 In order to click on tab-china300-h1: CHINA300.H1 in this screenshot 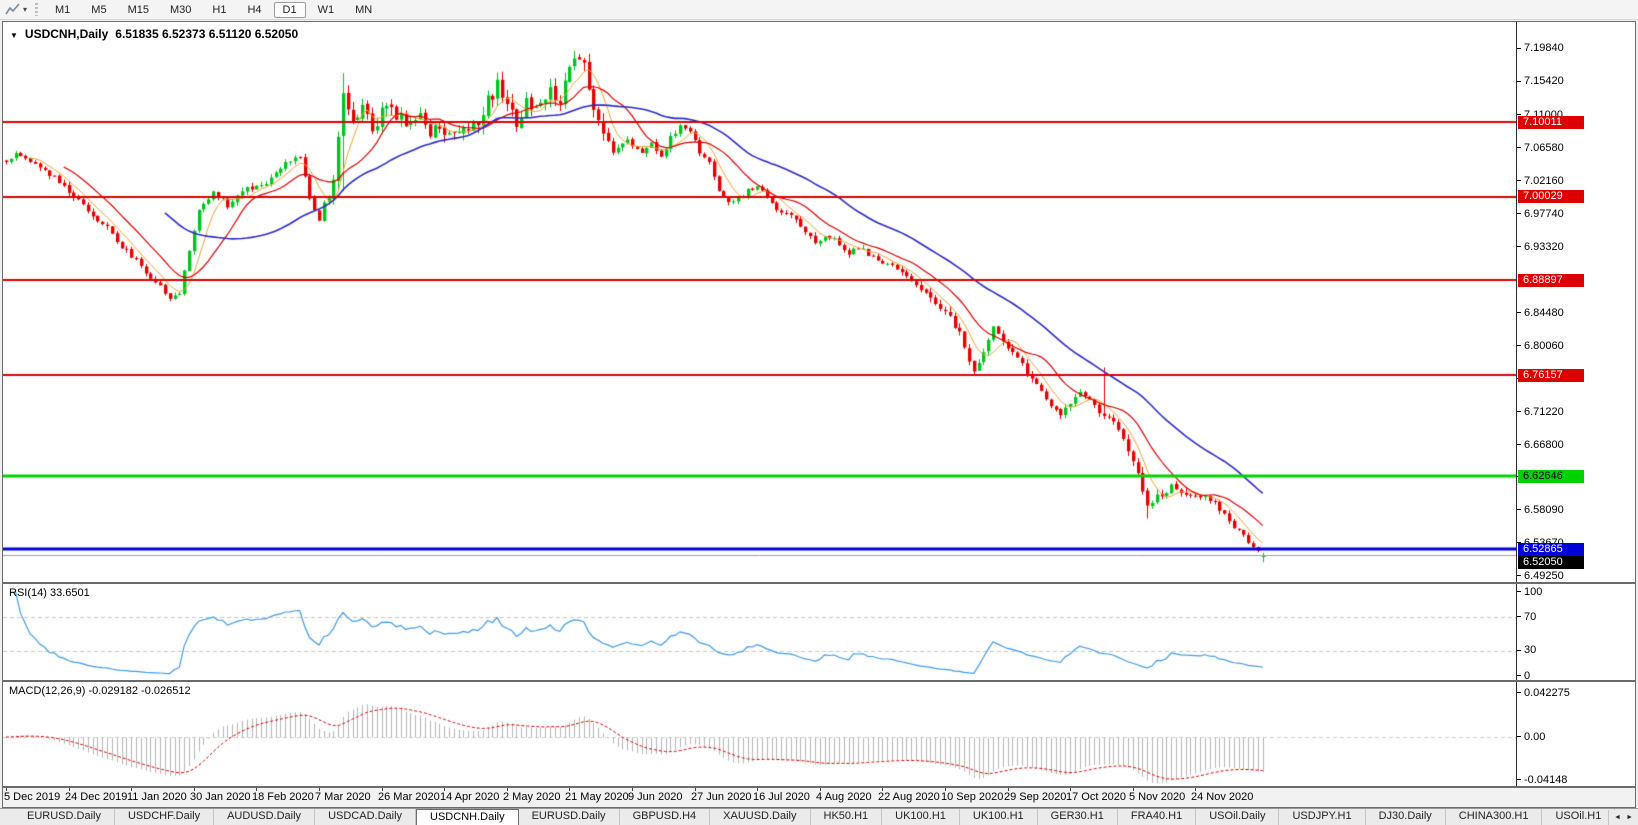, I will do `click(1494, 817)`.